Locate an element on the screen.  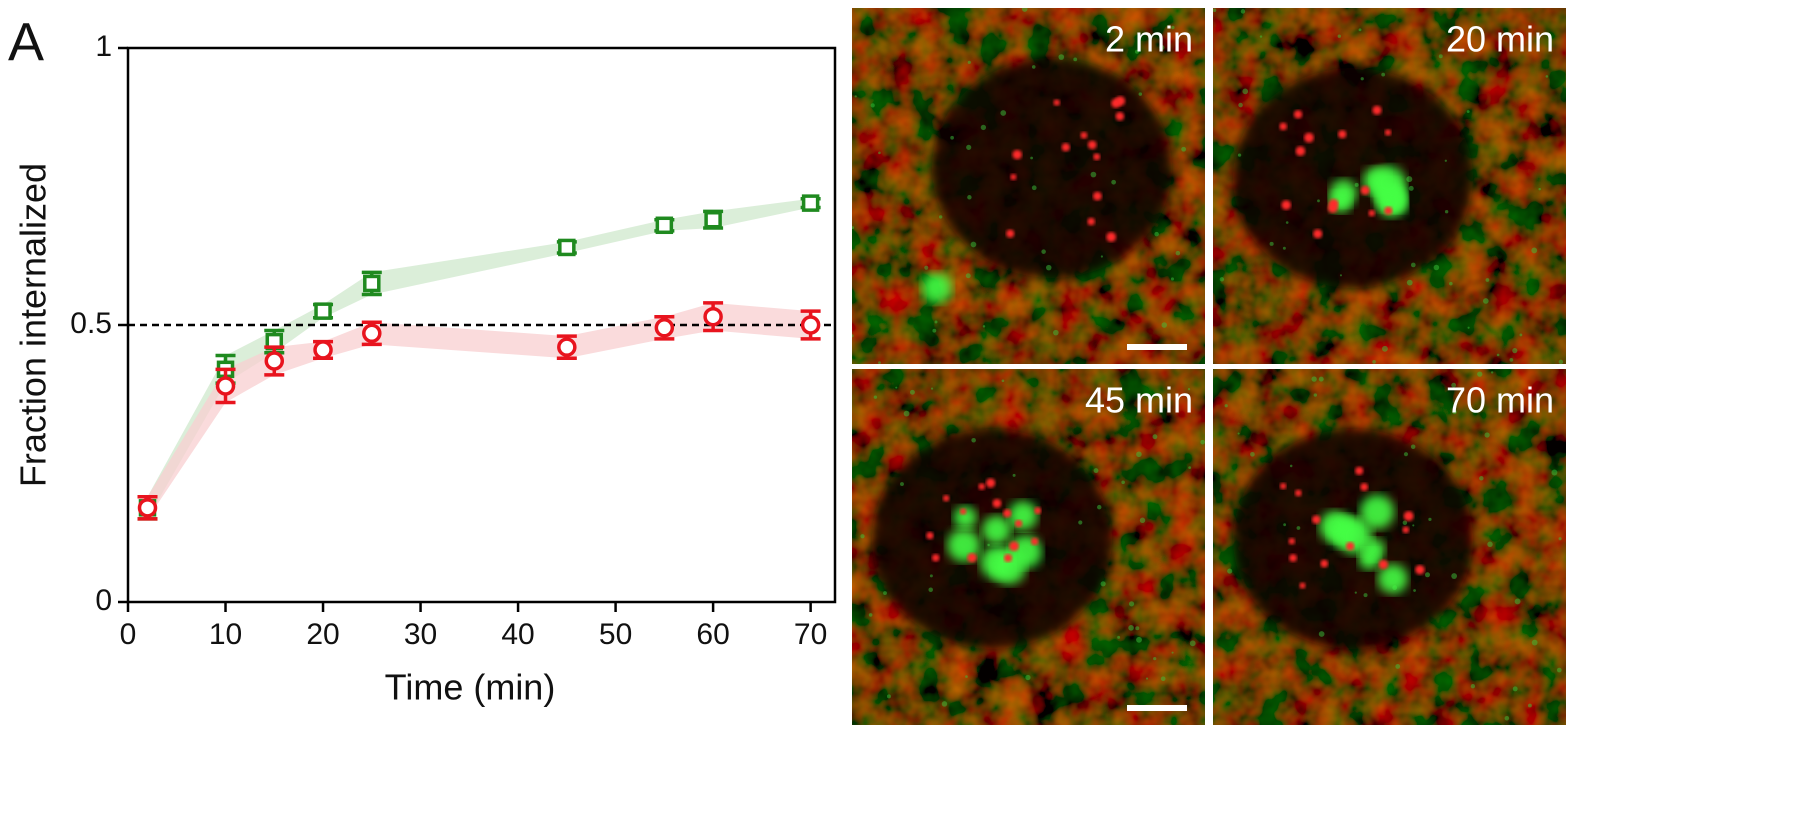
time-label: 20 min is located at coordinates (1500, 39).